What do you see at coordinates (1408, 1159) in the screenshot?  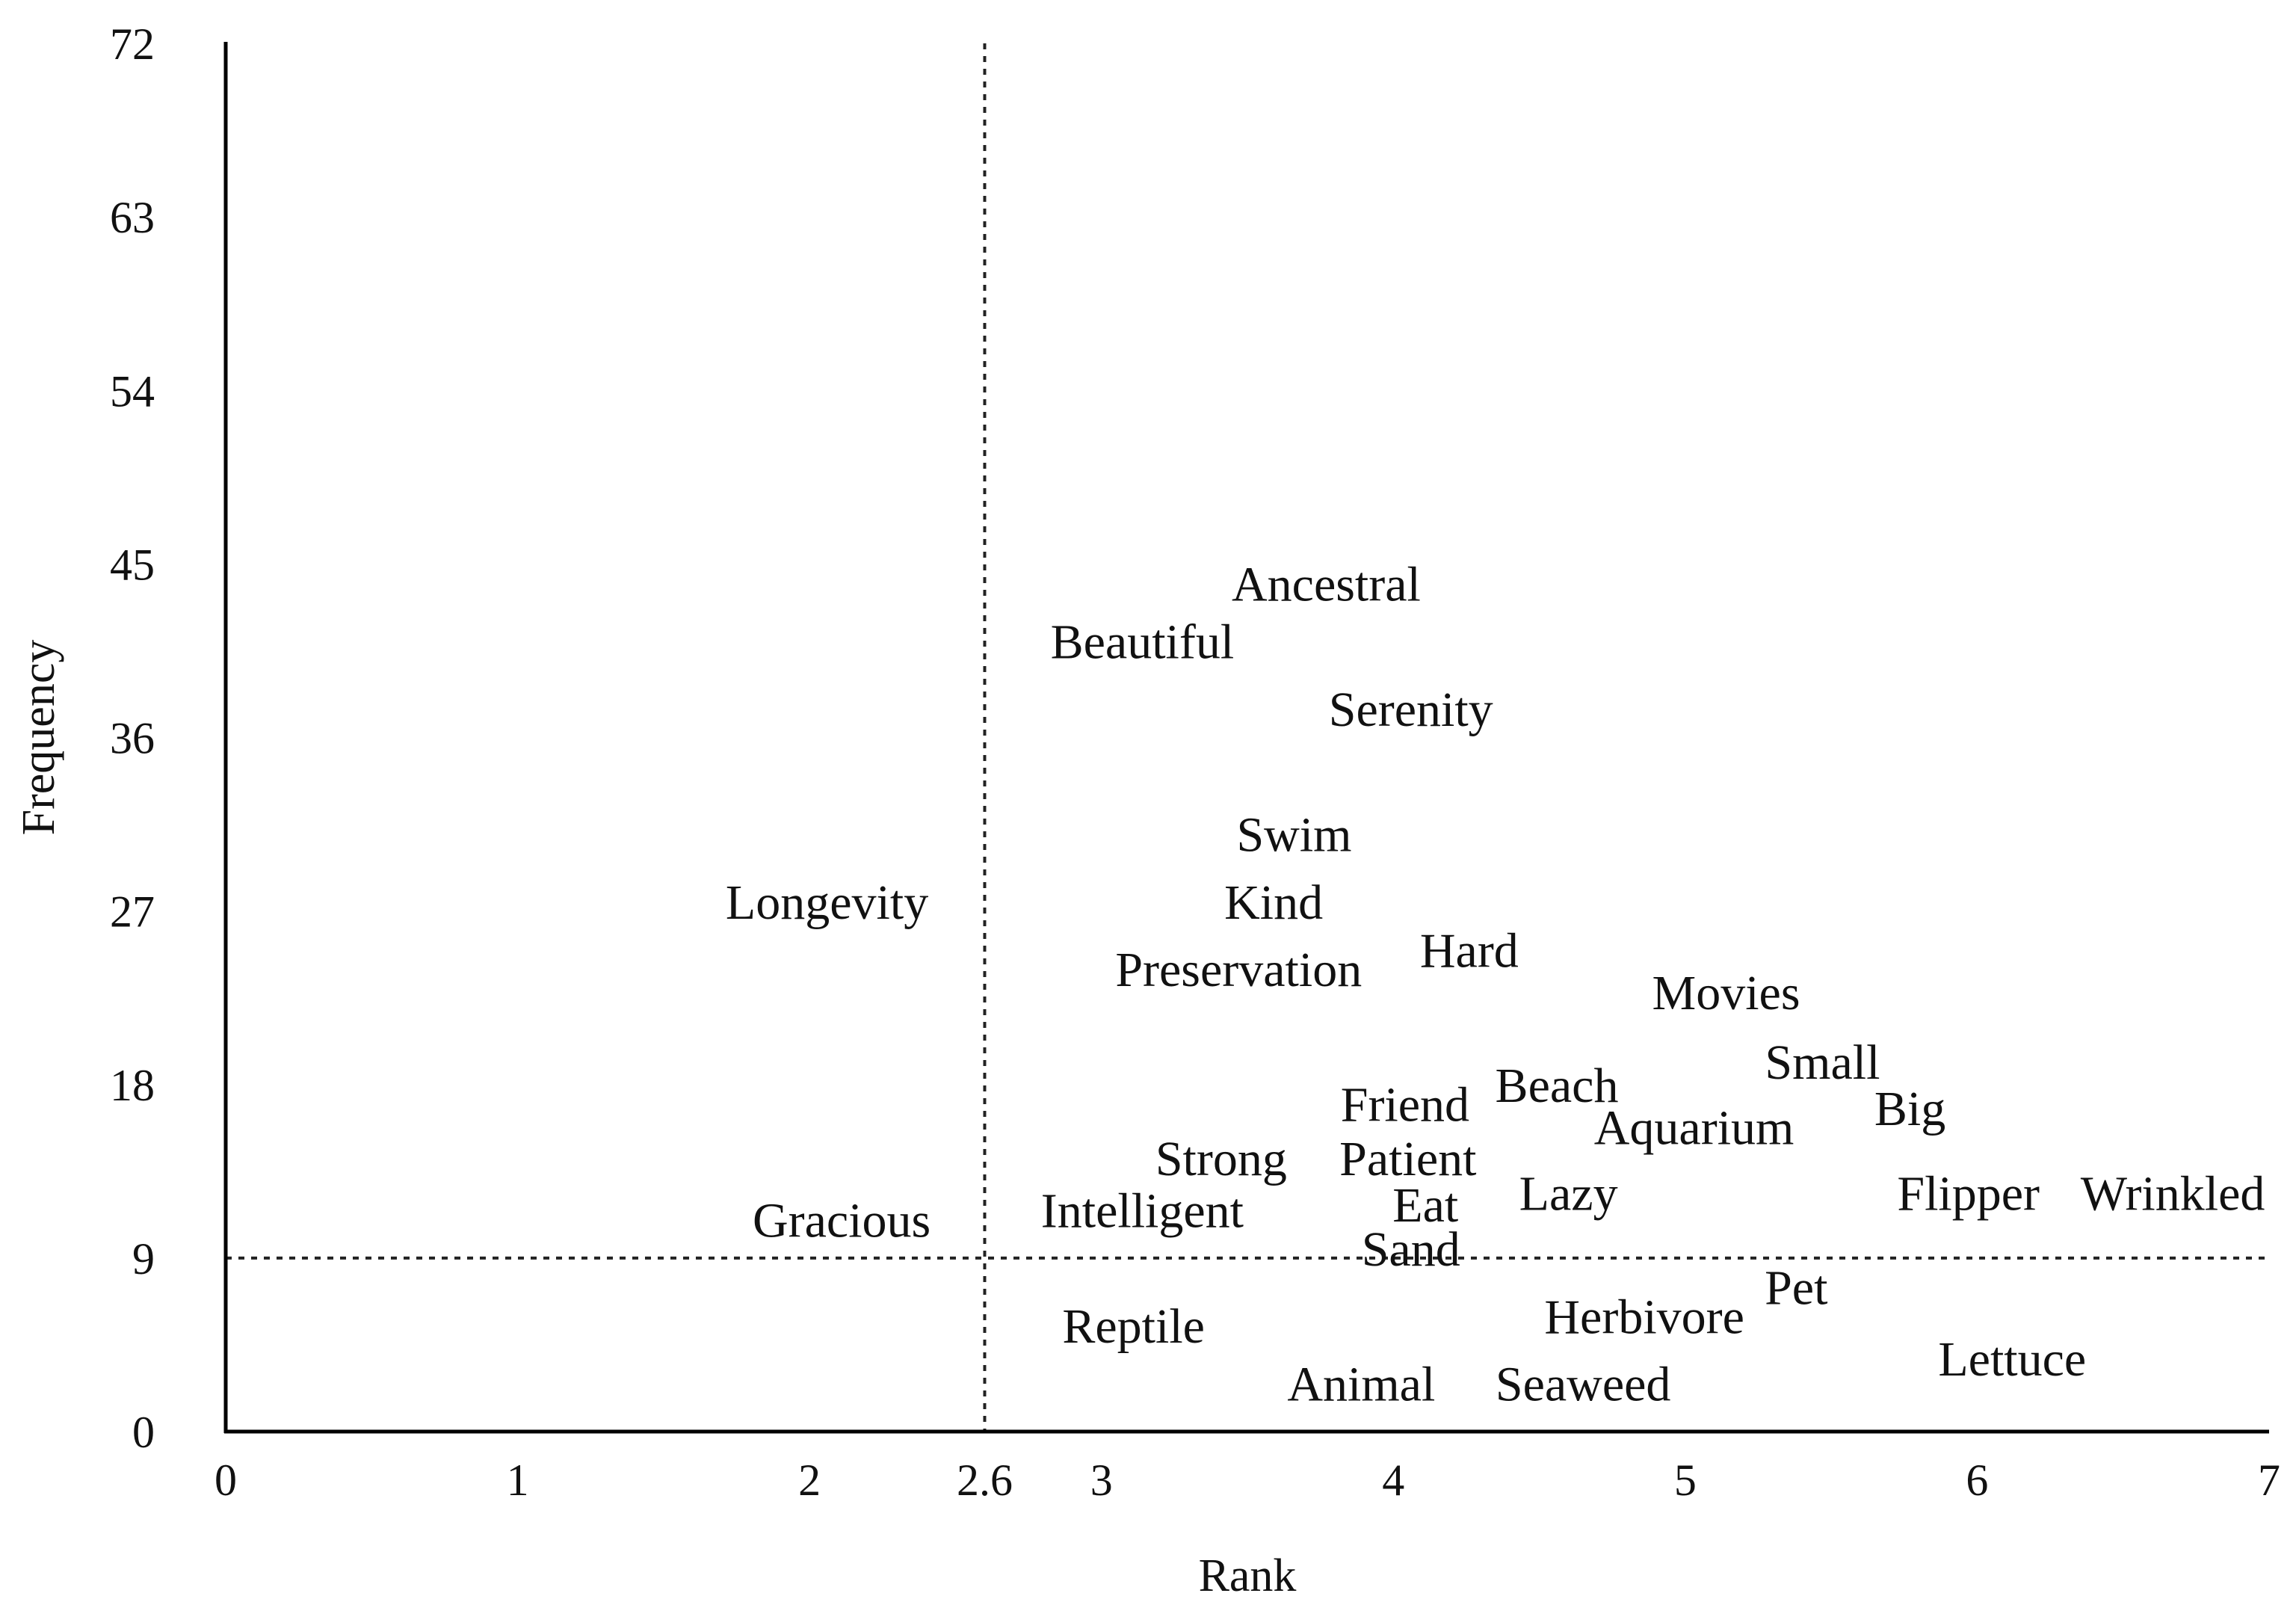 I see `point-label: Patient` at bounding box center [1408, 1159].